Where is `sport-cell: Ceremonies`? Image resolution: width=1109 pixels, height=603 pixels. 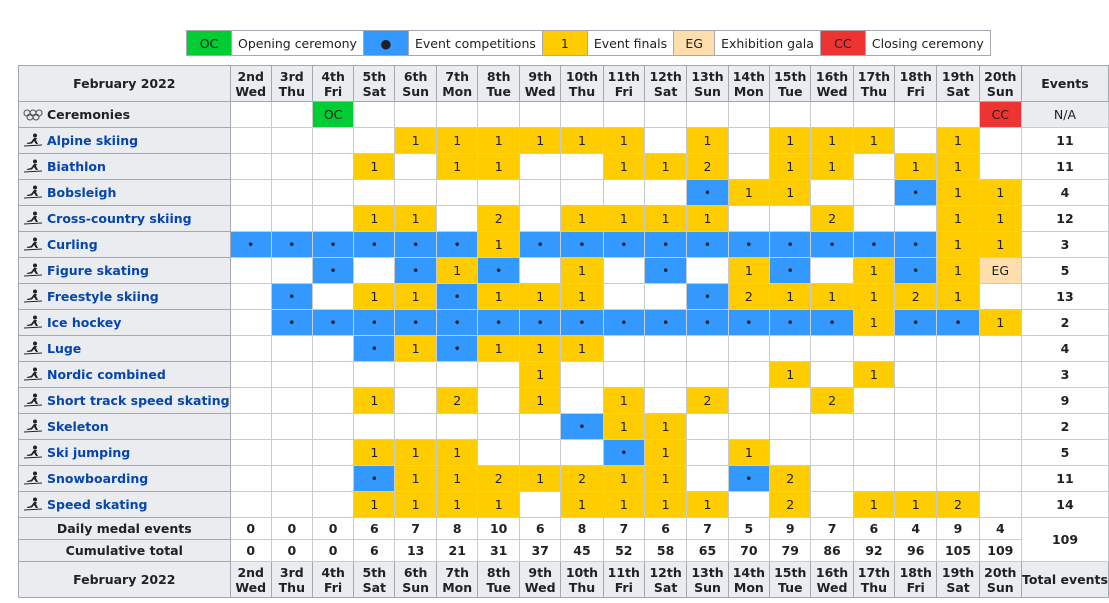
sport-cell: Ceremonies is located at coordinates (124, 114).